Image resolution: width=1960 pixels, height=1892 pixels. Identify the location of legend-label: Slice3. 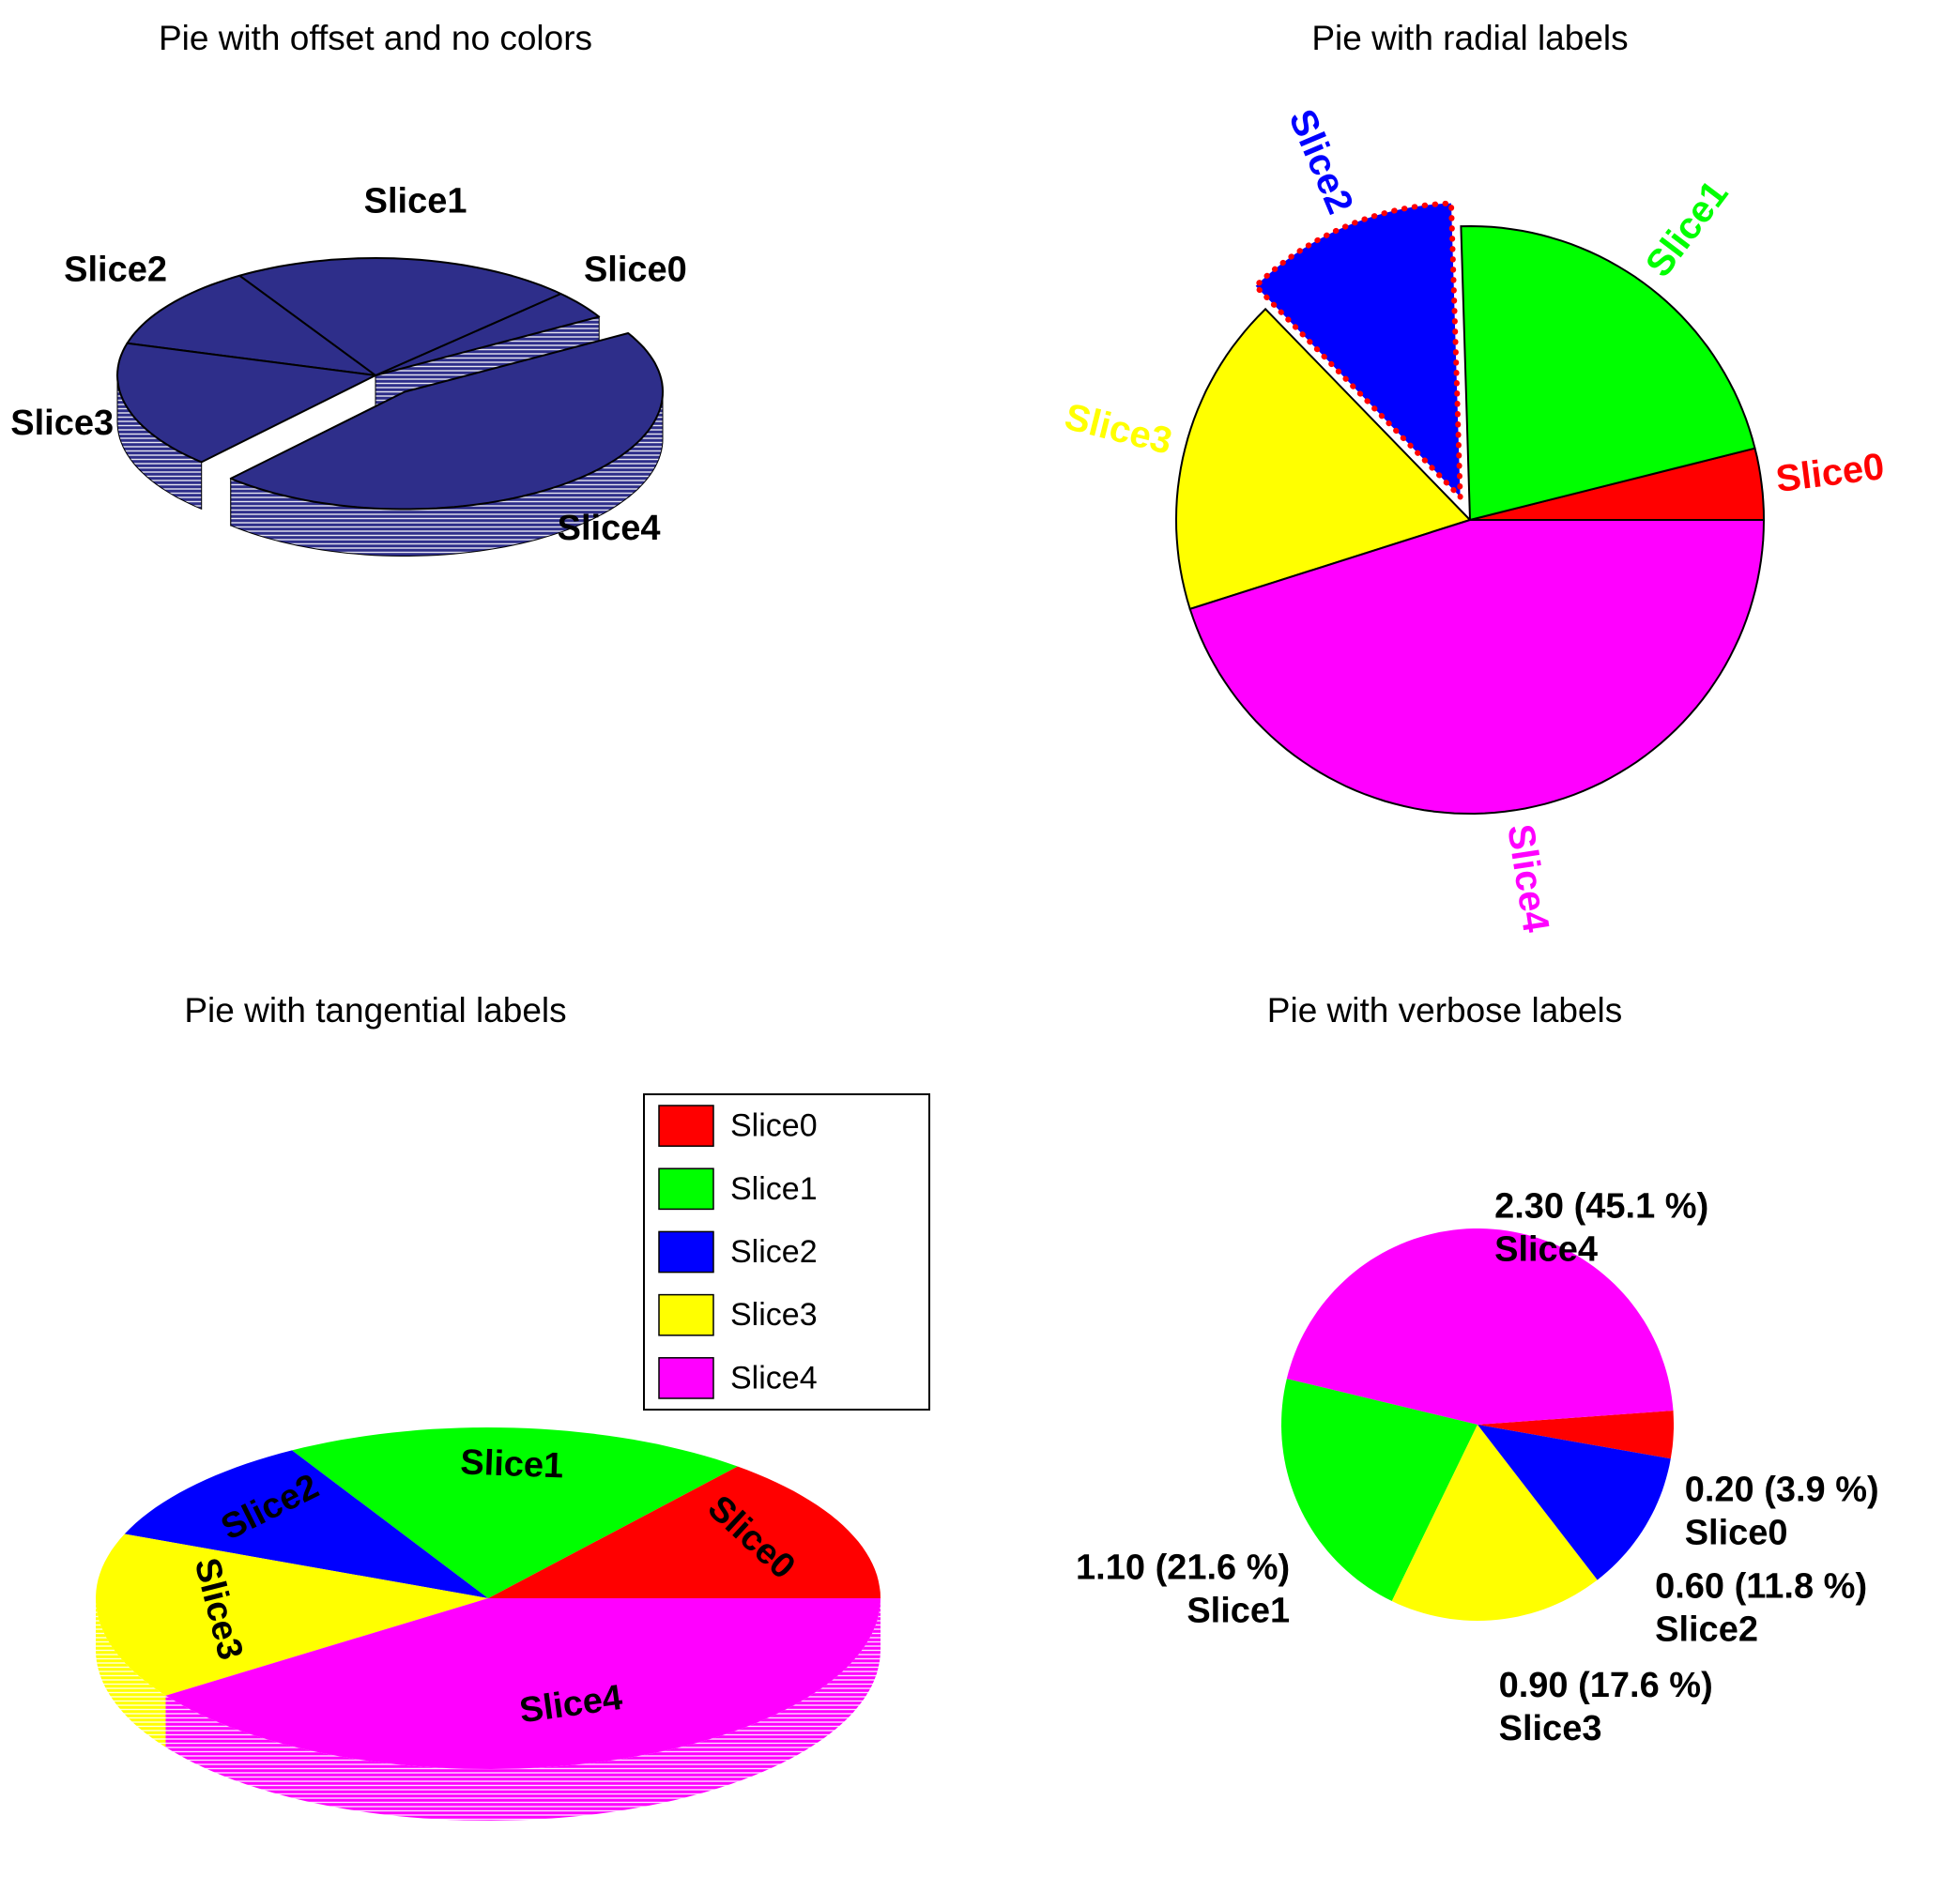
(774, 1315).